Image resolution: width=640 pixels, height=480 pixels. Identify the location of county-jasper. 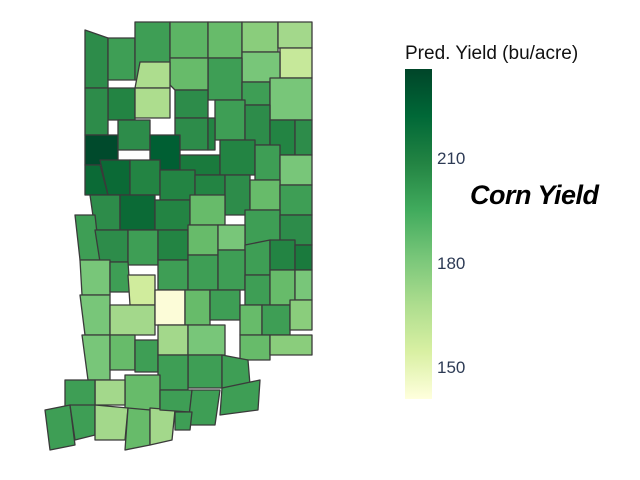
(121, 104).